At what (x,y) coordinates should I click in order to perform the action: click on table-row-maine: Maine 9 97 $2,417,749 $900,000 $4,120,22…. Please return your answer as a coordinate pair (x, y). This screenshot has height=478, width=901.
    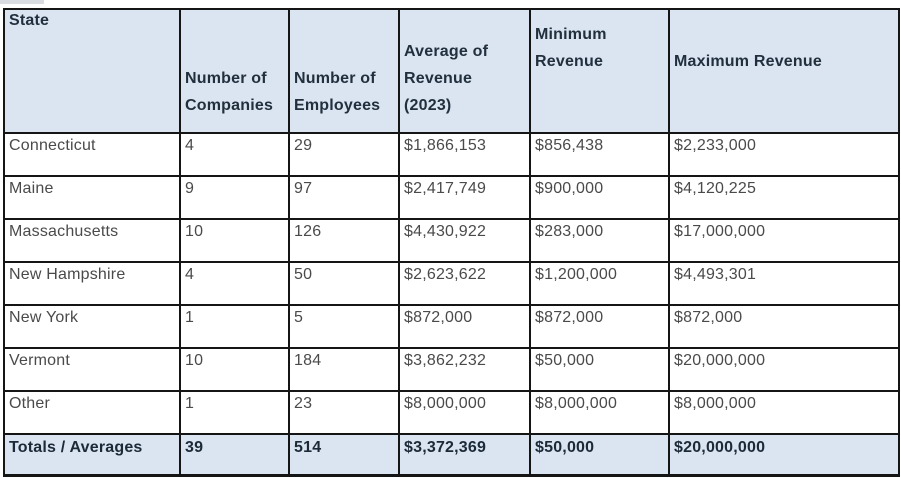
    Looking at the image, I should click on (451, 197).